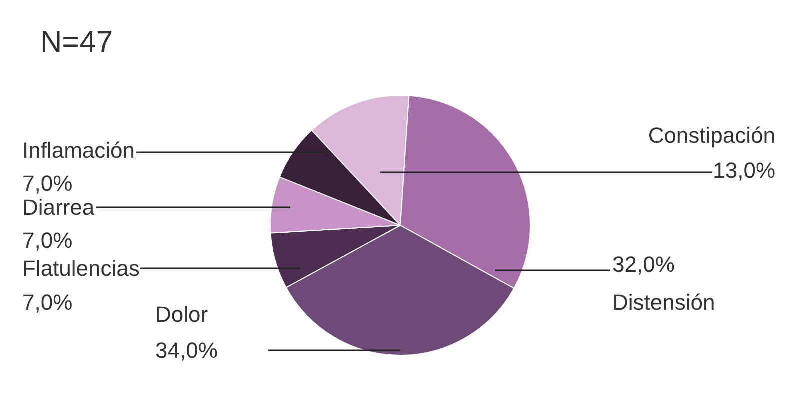 The width and height of the screenshot is (801, 403). What do you see at coordinates (712, 135) in the screenshot?
I see `slice-label: Constipación` at bounding box center [712, 135].